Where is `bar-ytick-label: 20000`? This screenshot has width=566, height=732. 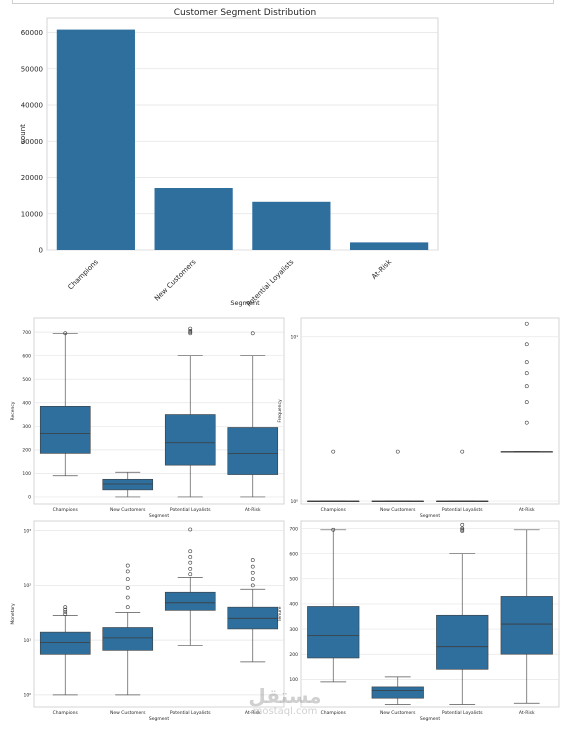
bar-ytick-label: 20000 is located at coordinates (32, 178).